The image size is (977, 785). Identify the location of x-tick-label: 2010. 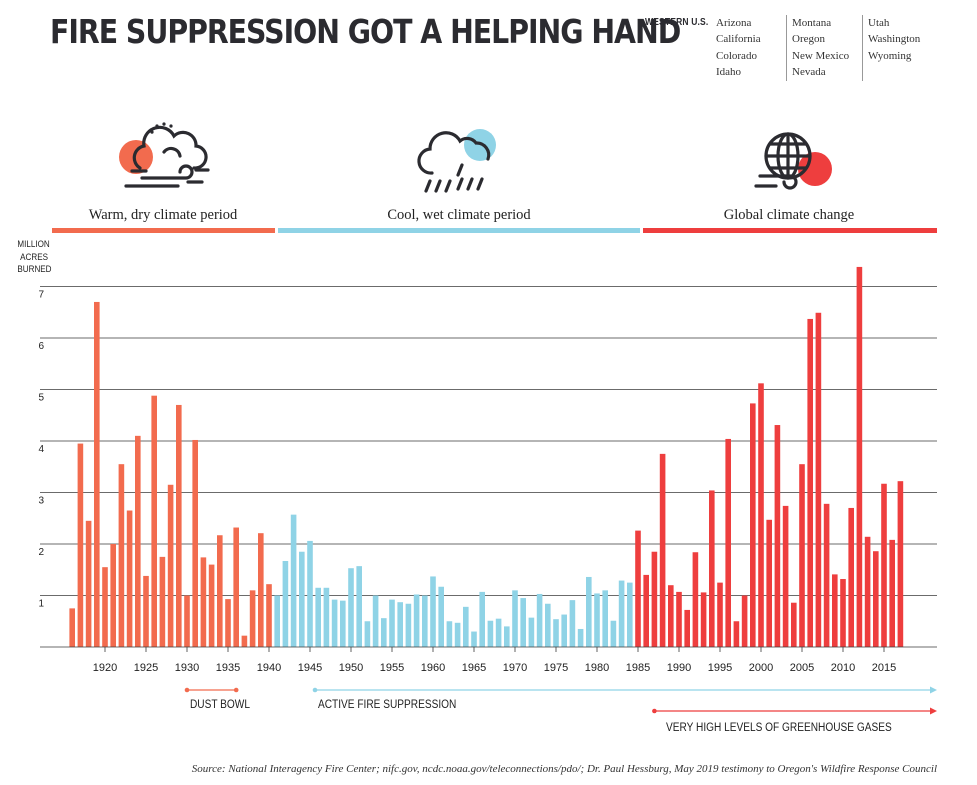
(843, 668).